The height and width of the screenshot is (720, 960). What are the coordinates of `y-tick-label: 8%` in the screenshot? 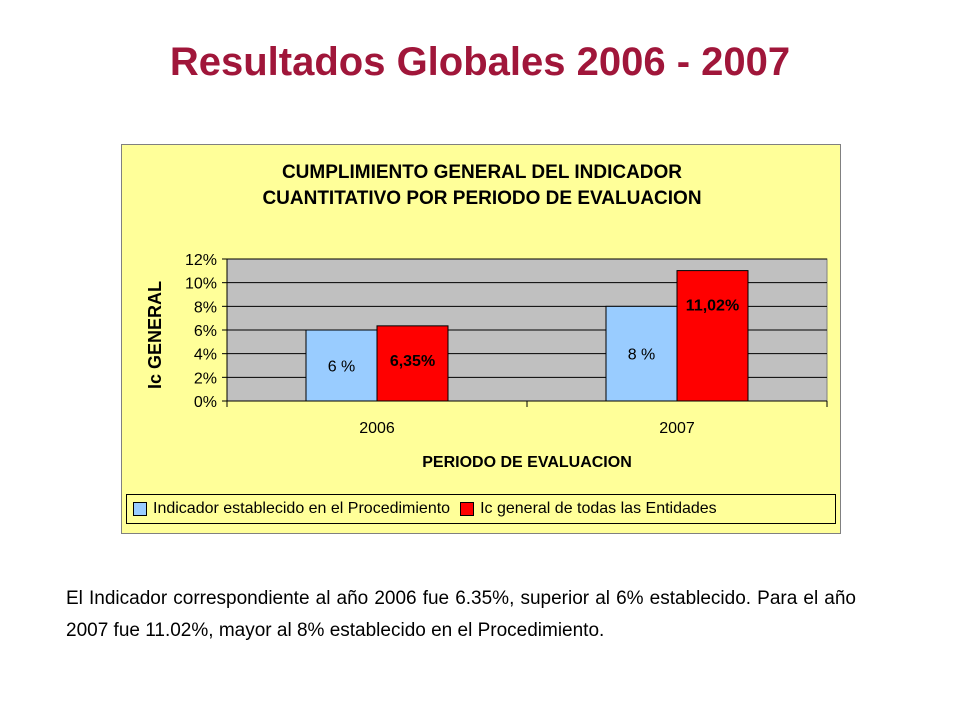 It's located at (205, 307).